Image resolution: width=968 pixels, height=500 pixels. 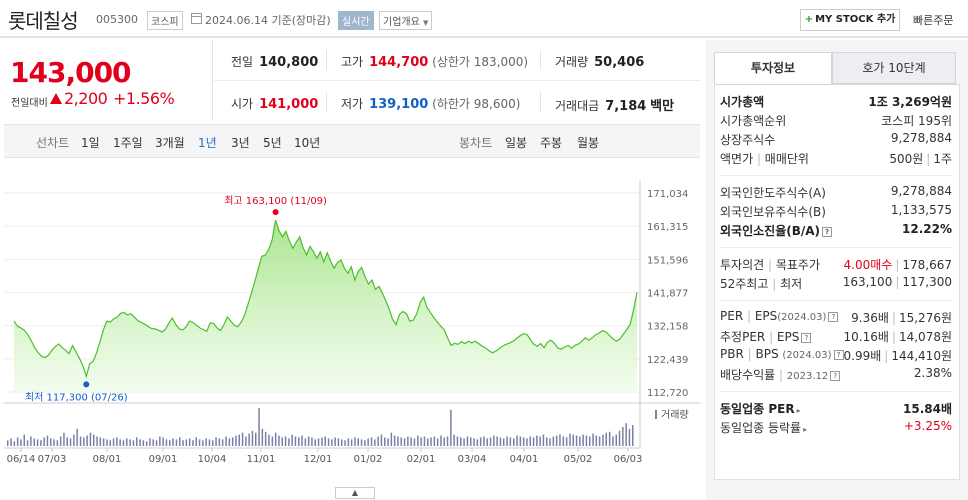 What do you see at coordinates (355, 493) in the screenshot?
I see `collapse-chart-button: ▲` at bounding box center [355, 493].